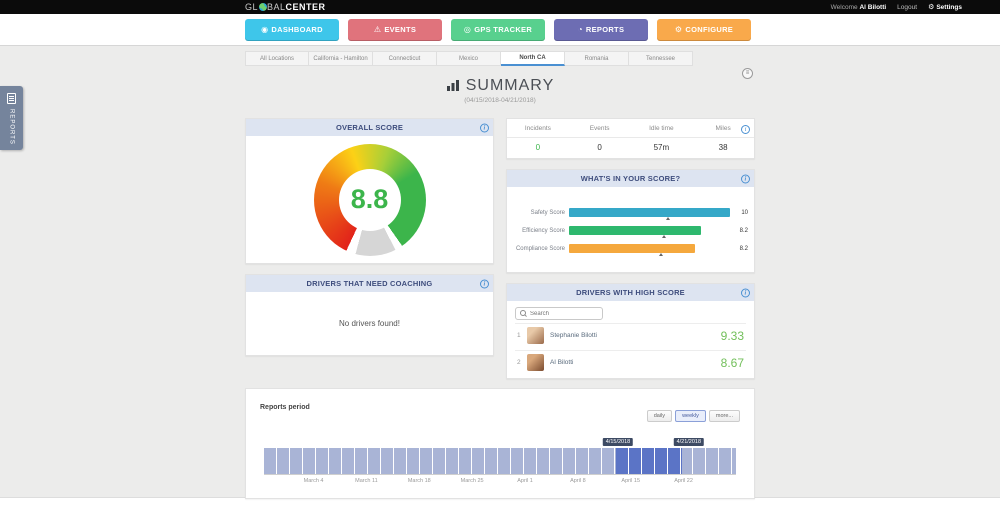 The height and width of the screenshot is (509, 1000). Describe the element at coordinates (519, 335) in the screenshot. I see `driver-rank: 1` at that location.